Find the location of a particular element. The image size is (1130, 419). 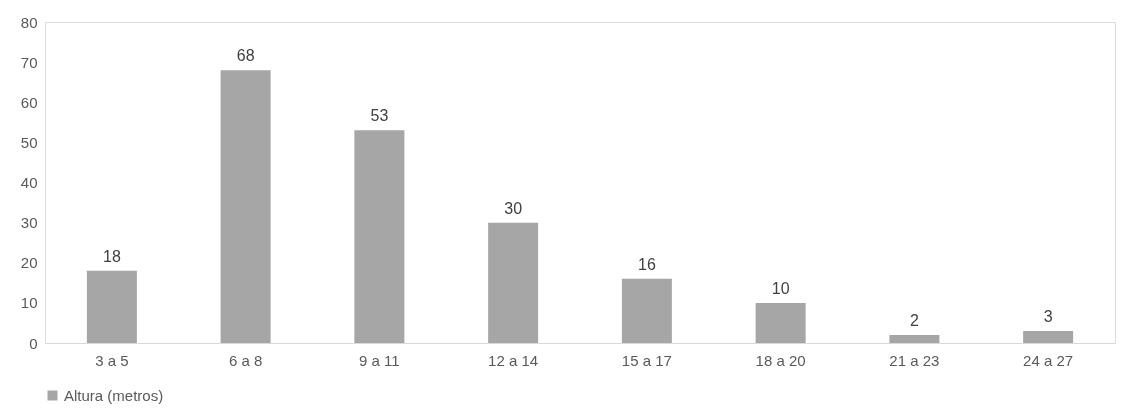

x-tick-label: 3 a 5 is located at coordinates (112, 360).